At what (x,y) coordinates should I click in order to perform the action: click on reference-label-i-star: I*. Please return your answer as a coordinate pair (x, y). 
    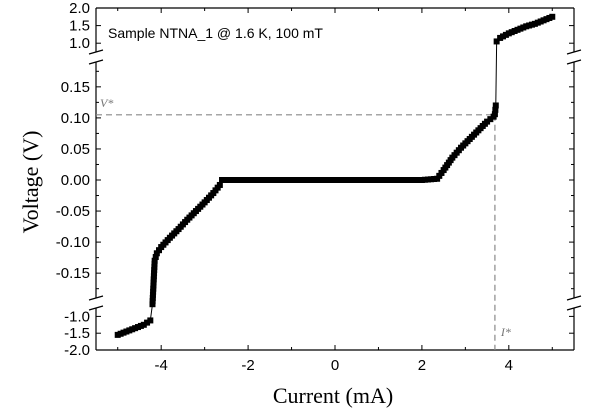
    Looking at the image, I should click on (505, 332).